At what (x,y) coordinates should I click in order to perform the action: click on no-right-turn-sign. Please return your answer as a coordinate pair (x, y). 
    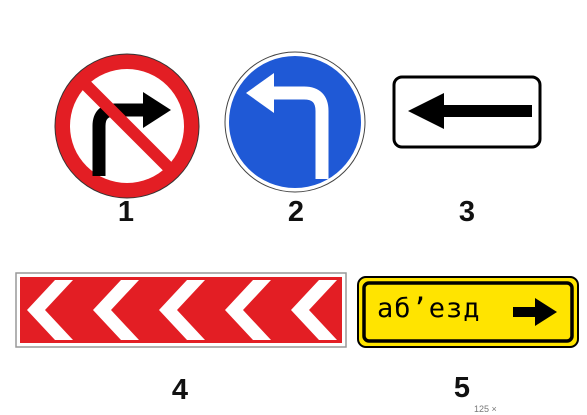
    Looking at the image, I should click on (127, 126).